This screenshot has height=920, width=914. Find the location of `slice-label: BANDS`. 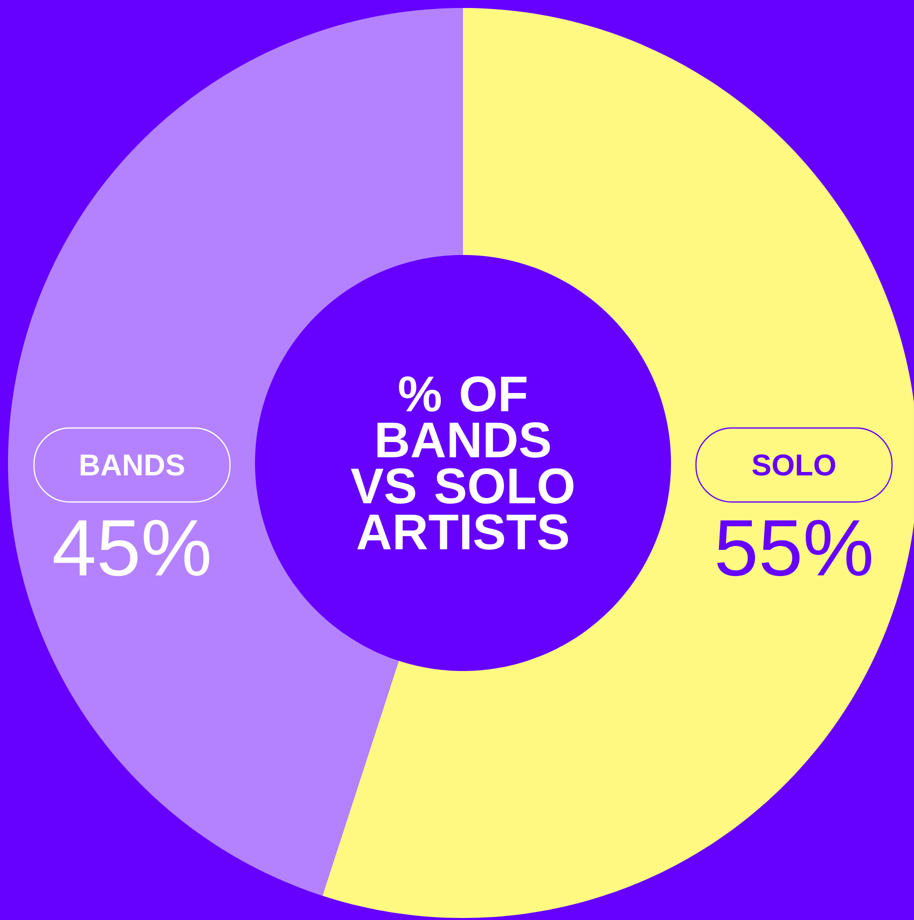

slice-label: BANDS is located at coordinates (132, 465).